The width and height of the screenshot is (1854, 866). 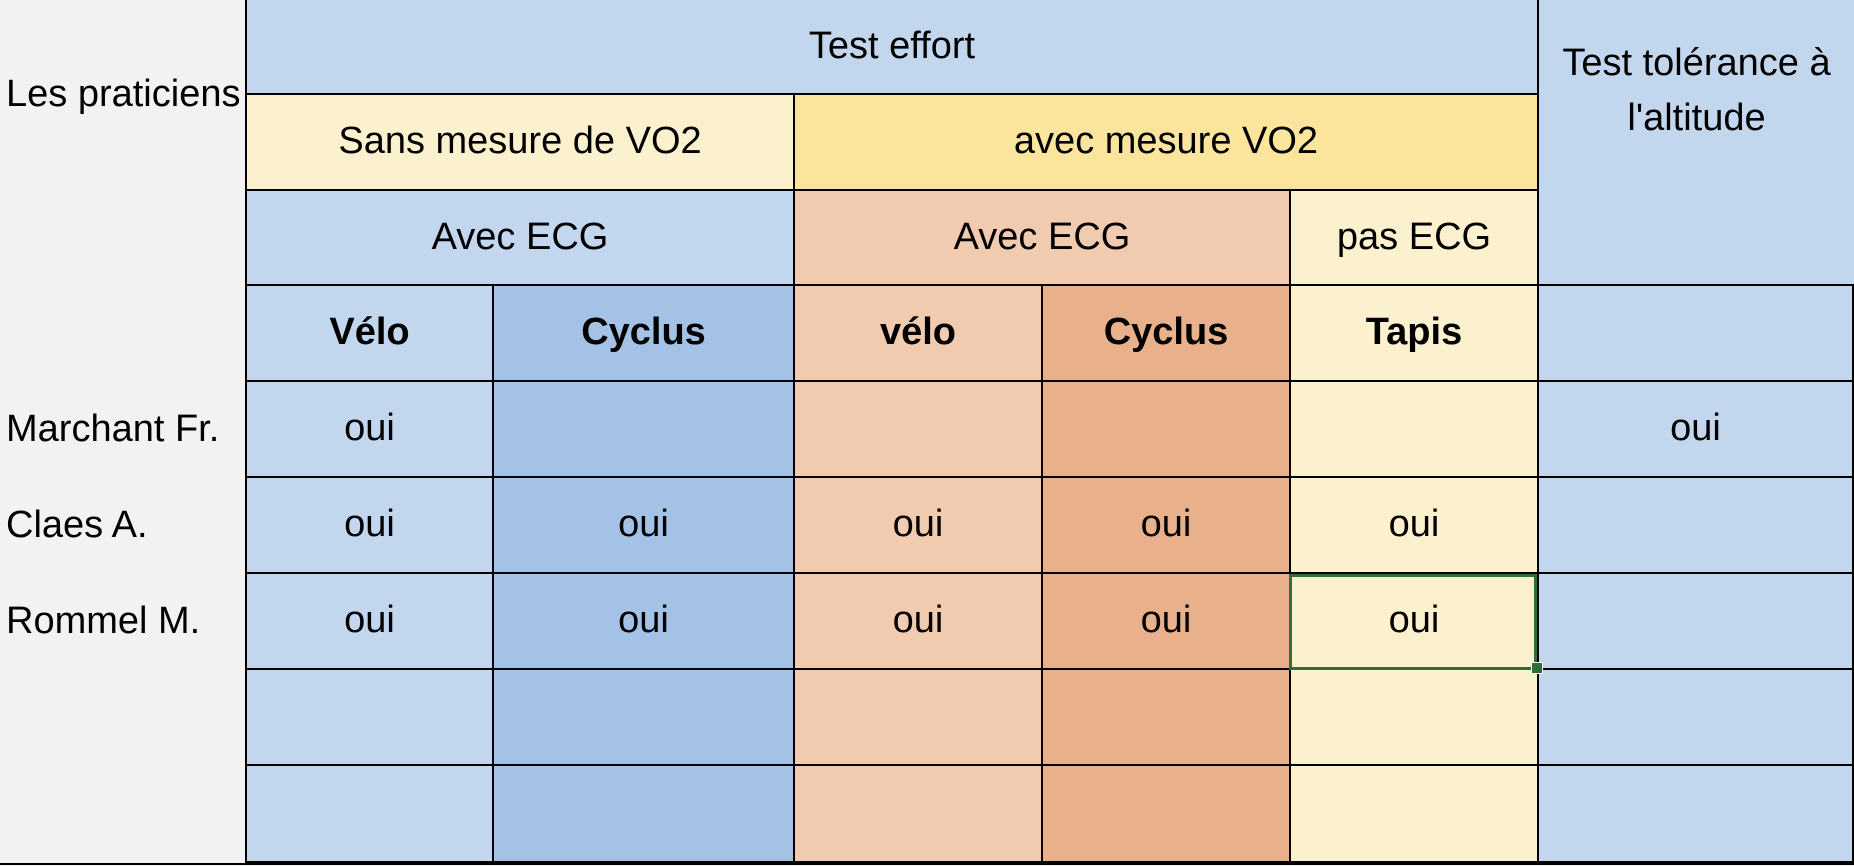 I want to click on header-altitude: Test tolérance à l'altitude, so click(x=1695, y=143).